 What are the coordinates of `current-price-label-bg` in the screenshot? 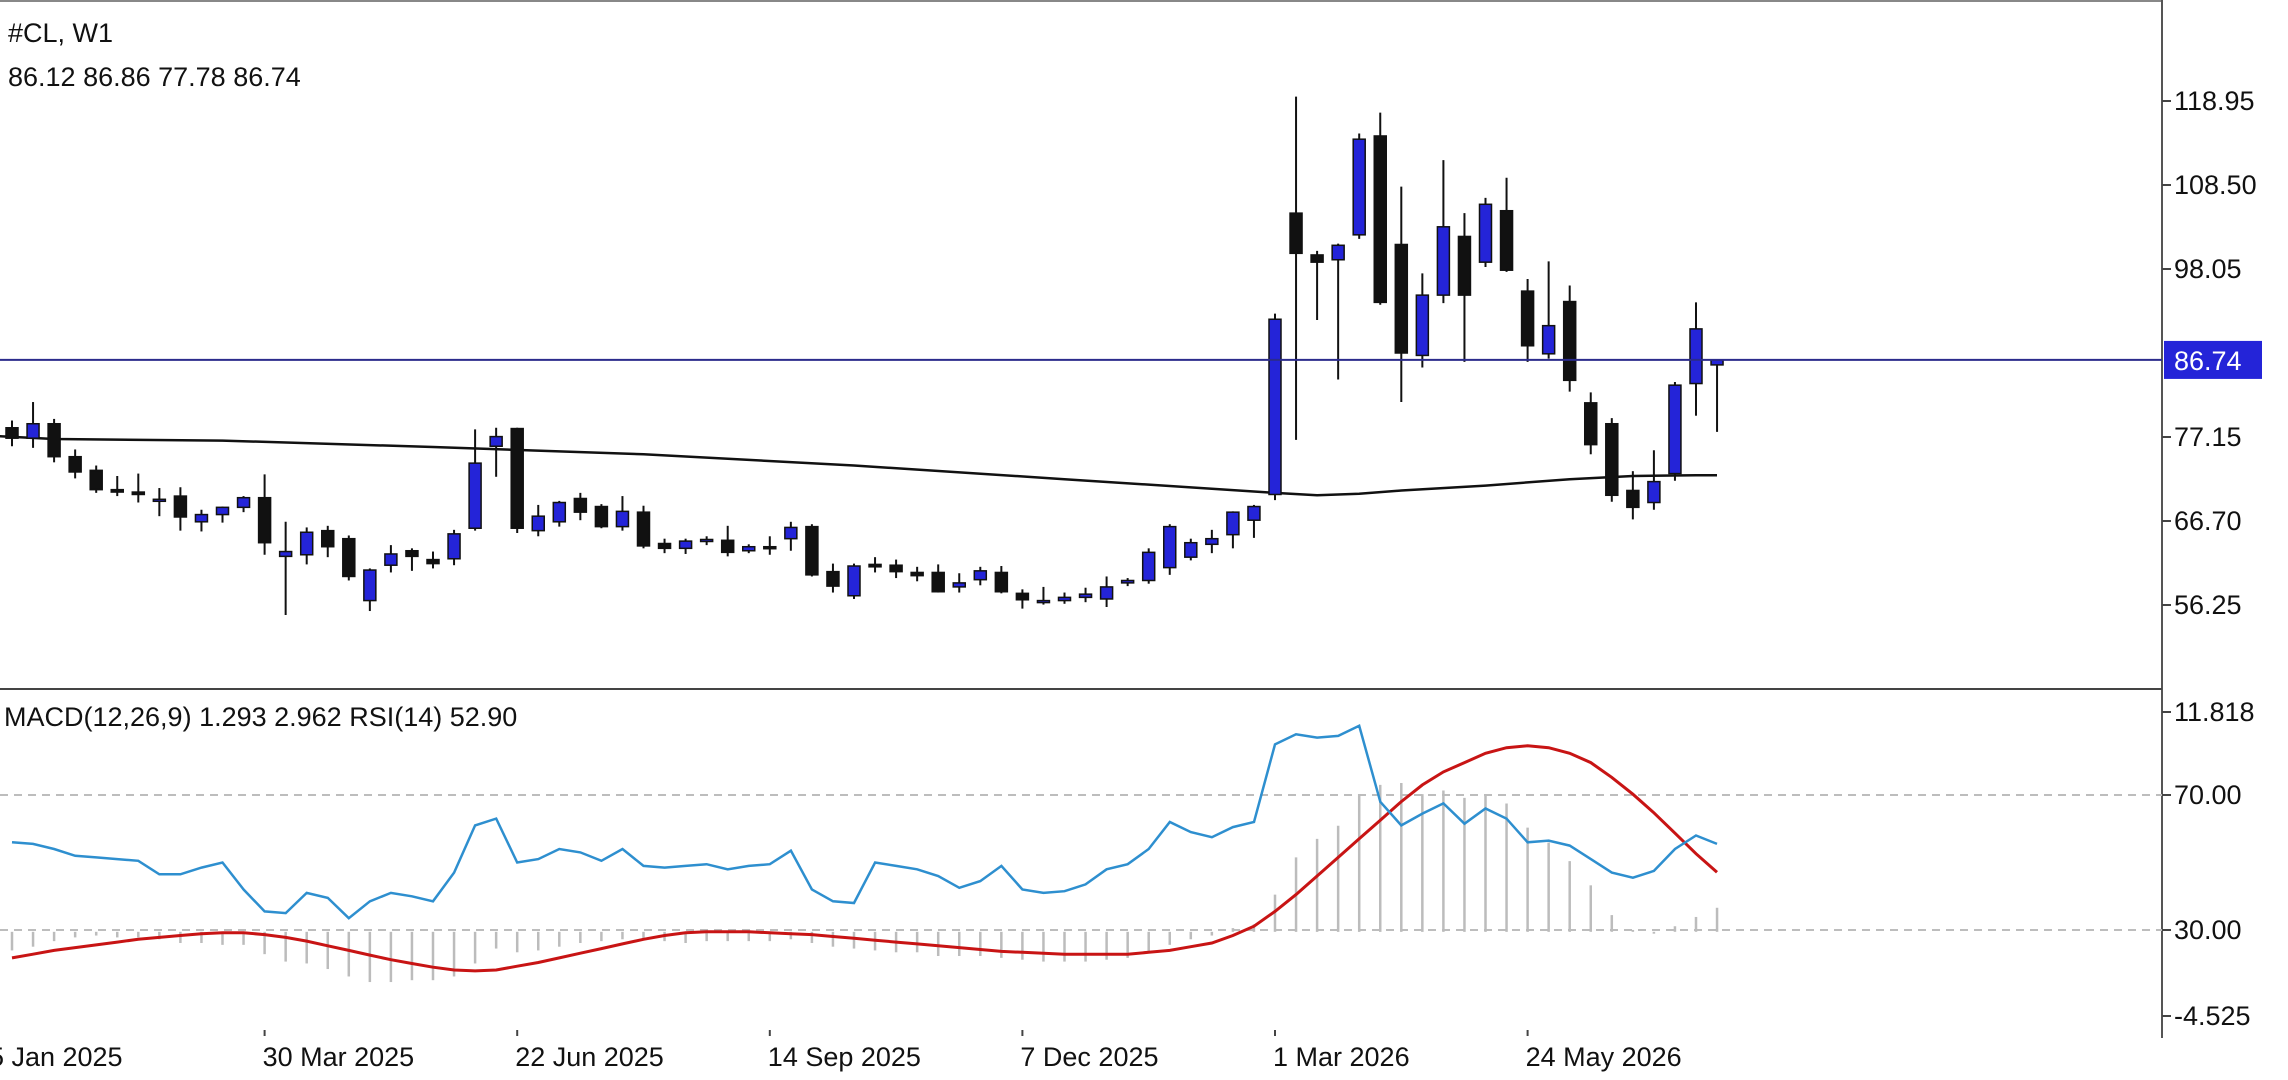 It's located at (2213, 359).